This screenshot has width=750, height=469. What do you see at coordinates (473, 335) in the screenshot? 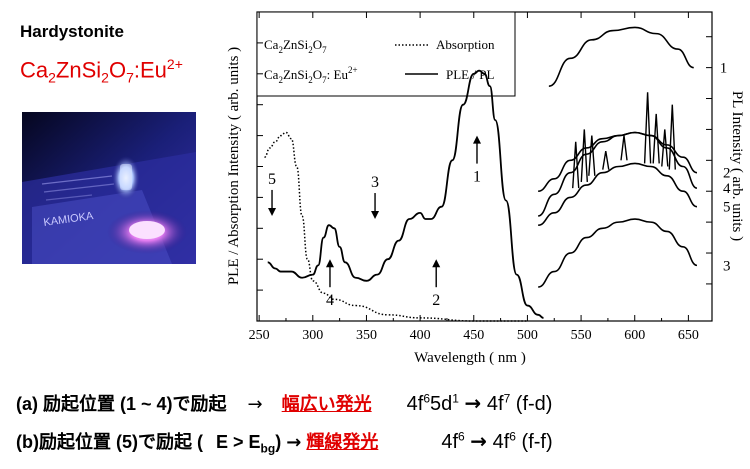
I see `x-tick-label: 450` at bounding box center [473, 335].